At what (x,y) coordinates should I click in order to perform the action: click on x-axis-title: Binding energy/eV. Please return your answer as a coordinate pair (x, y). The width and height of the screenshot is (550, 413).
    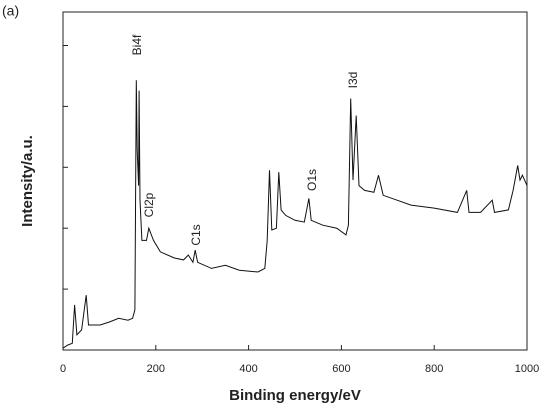
    Looking at the image, I should click on (295, 395).